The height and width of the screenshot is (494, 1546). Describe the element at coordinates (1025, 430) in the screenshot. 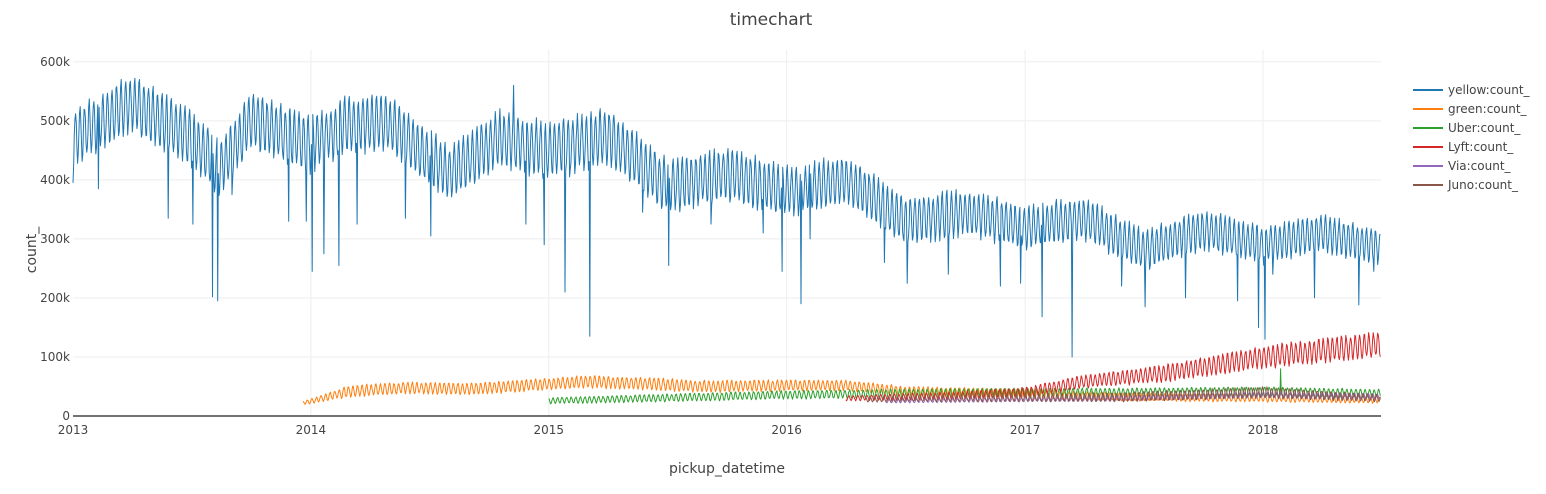

I see `x-tick-label: 2017` at that location.